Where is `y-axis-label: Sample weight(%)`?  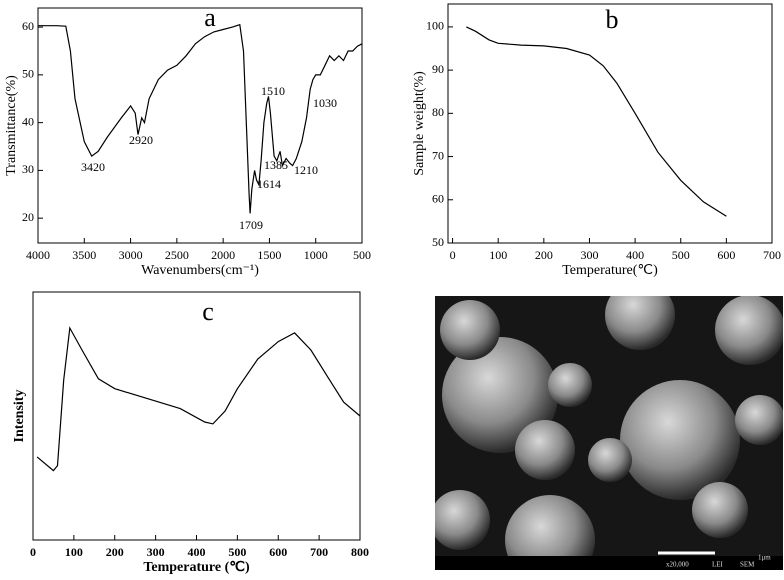
y-axis-label: Sample weight(%) is located at coordinates (419, 123).